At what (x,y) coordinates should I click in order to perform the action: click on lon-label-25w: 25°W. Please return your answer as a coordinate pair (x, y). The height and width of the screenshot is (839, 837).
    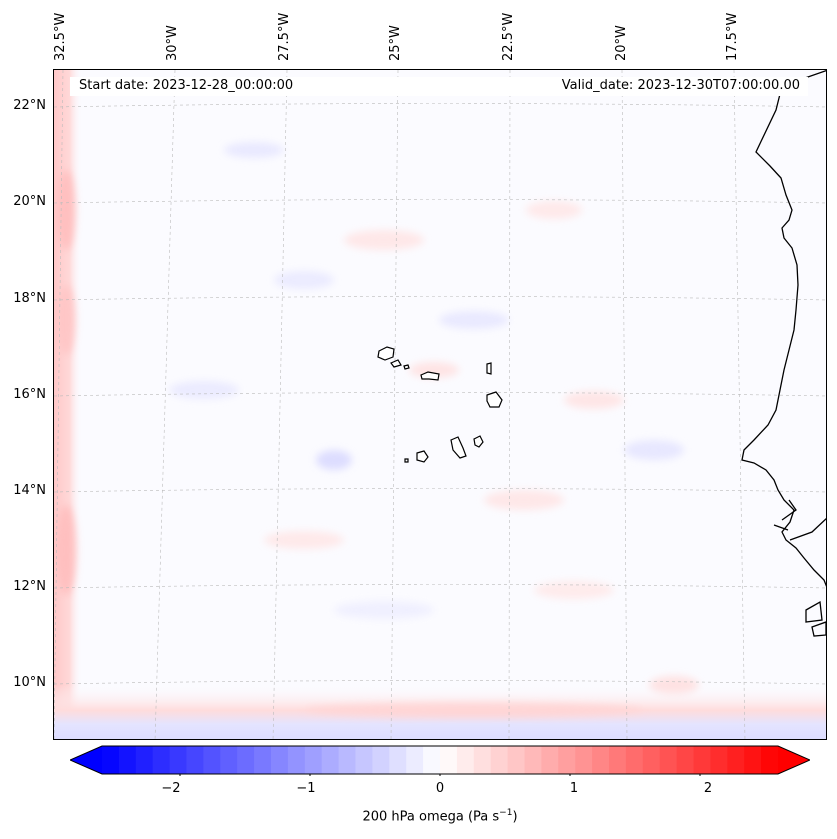
    Looking at the image, I should click on (395, 43).